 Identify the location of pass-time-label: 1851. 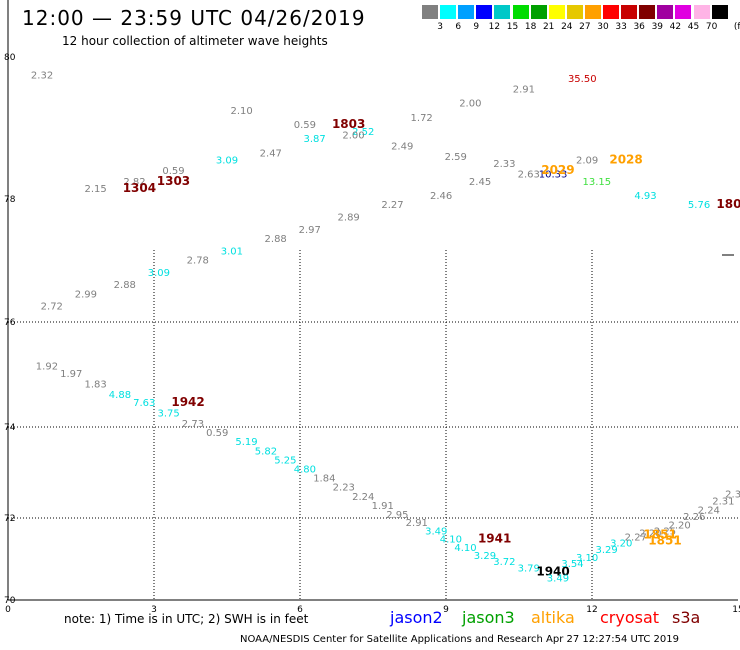
(659, 535).